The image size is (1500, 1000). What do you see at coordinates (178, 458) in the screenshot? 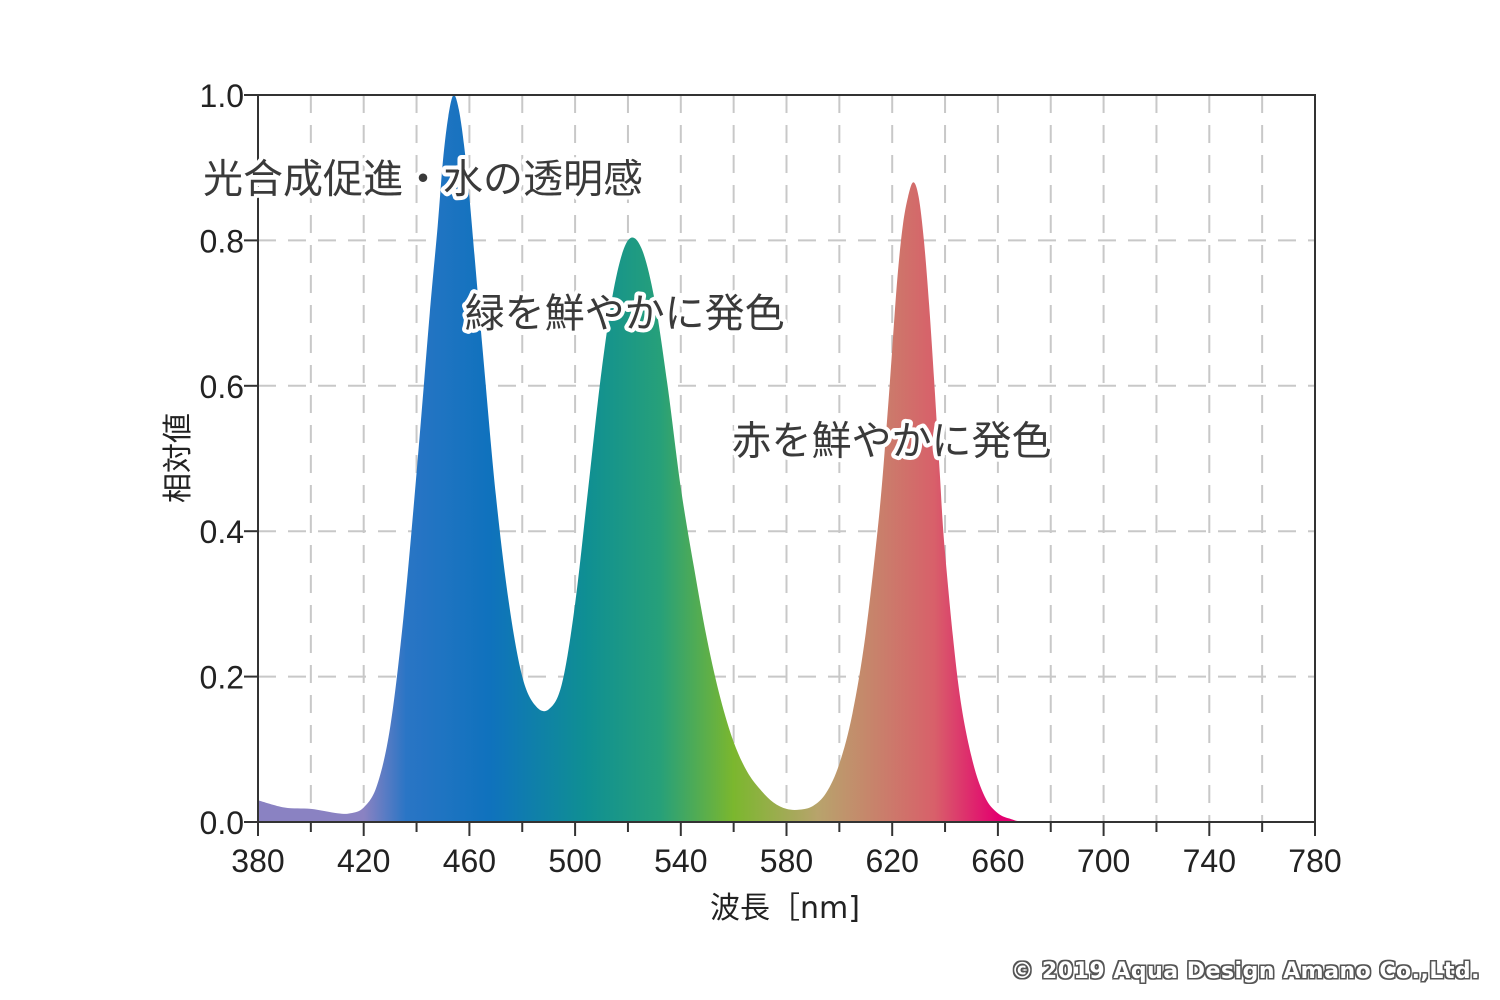
I see `y-axis-title: 相対値` at bounding box center [178, 458].